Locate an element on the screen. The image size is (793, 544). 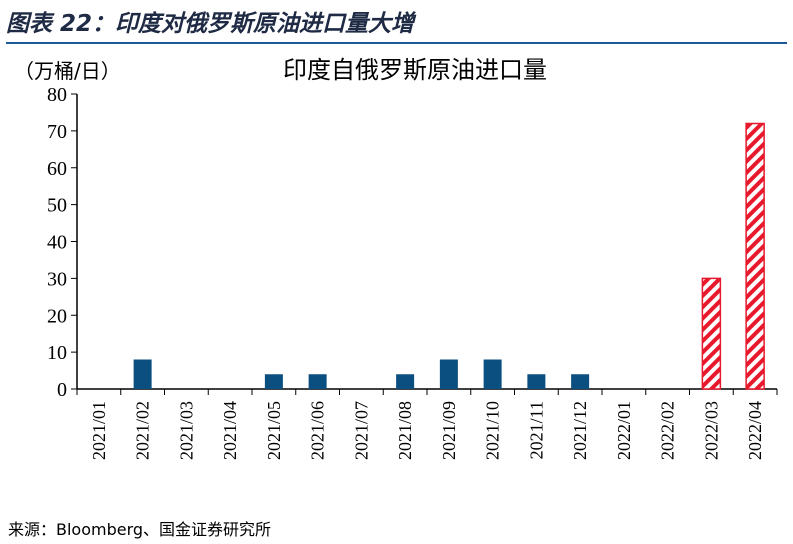
x-tick-label: 2021/09 is located at coordinates (449, 430).